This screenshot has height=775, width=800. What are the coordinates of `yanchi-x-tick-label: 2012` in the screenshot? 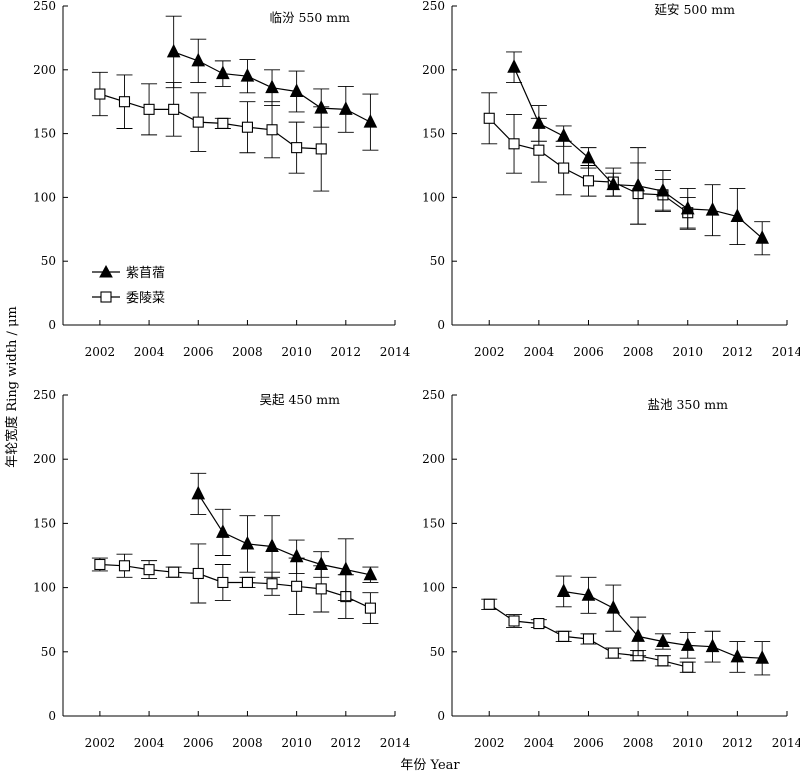 It's located at (737, 743).